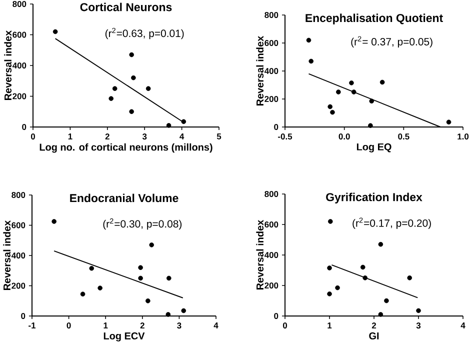  Describe the element at coordinates (126, 148) in the screenshot. I see `x-axis-title: Log no. of cortical neurons (millons)` at that location.